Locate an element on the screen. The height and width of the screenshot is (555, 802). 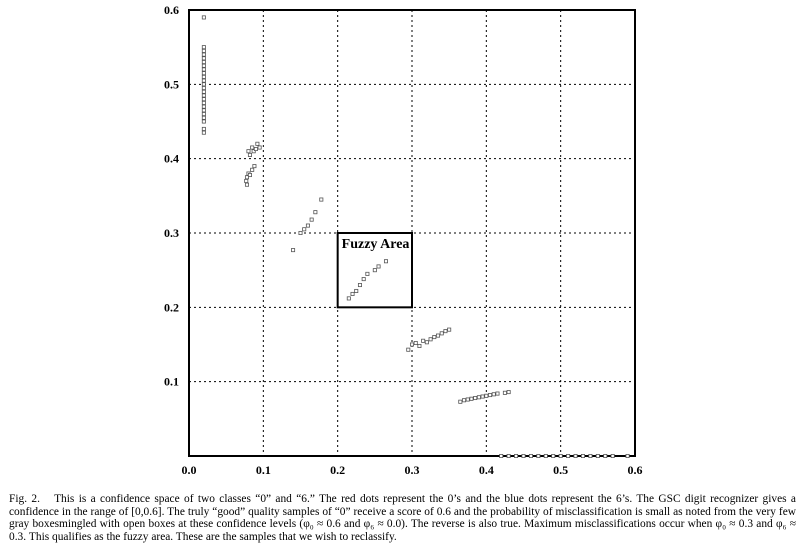
x-tick-label: 0.6 is located at coordinates (635, 470).